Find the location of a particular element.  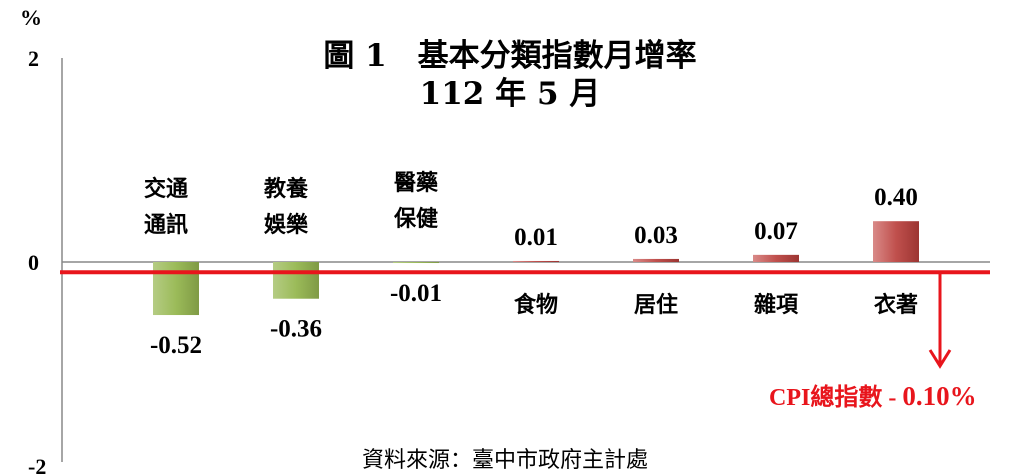

cpi-value: 0.10% is located at coordinates (939, 396).